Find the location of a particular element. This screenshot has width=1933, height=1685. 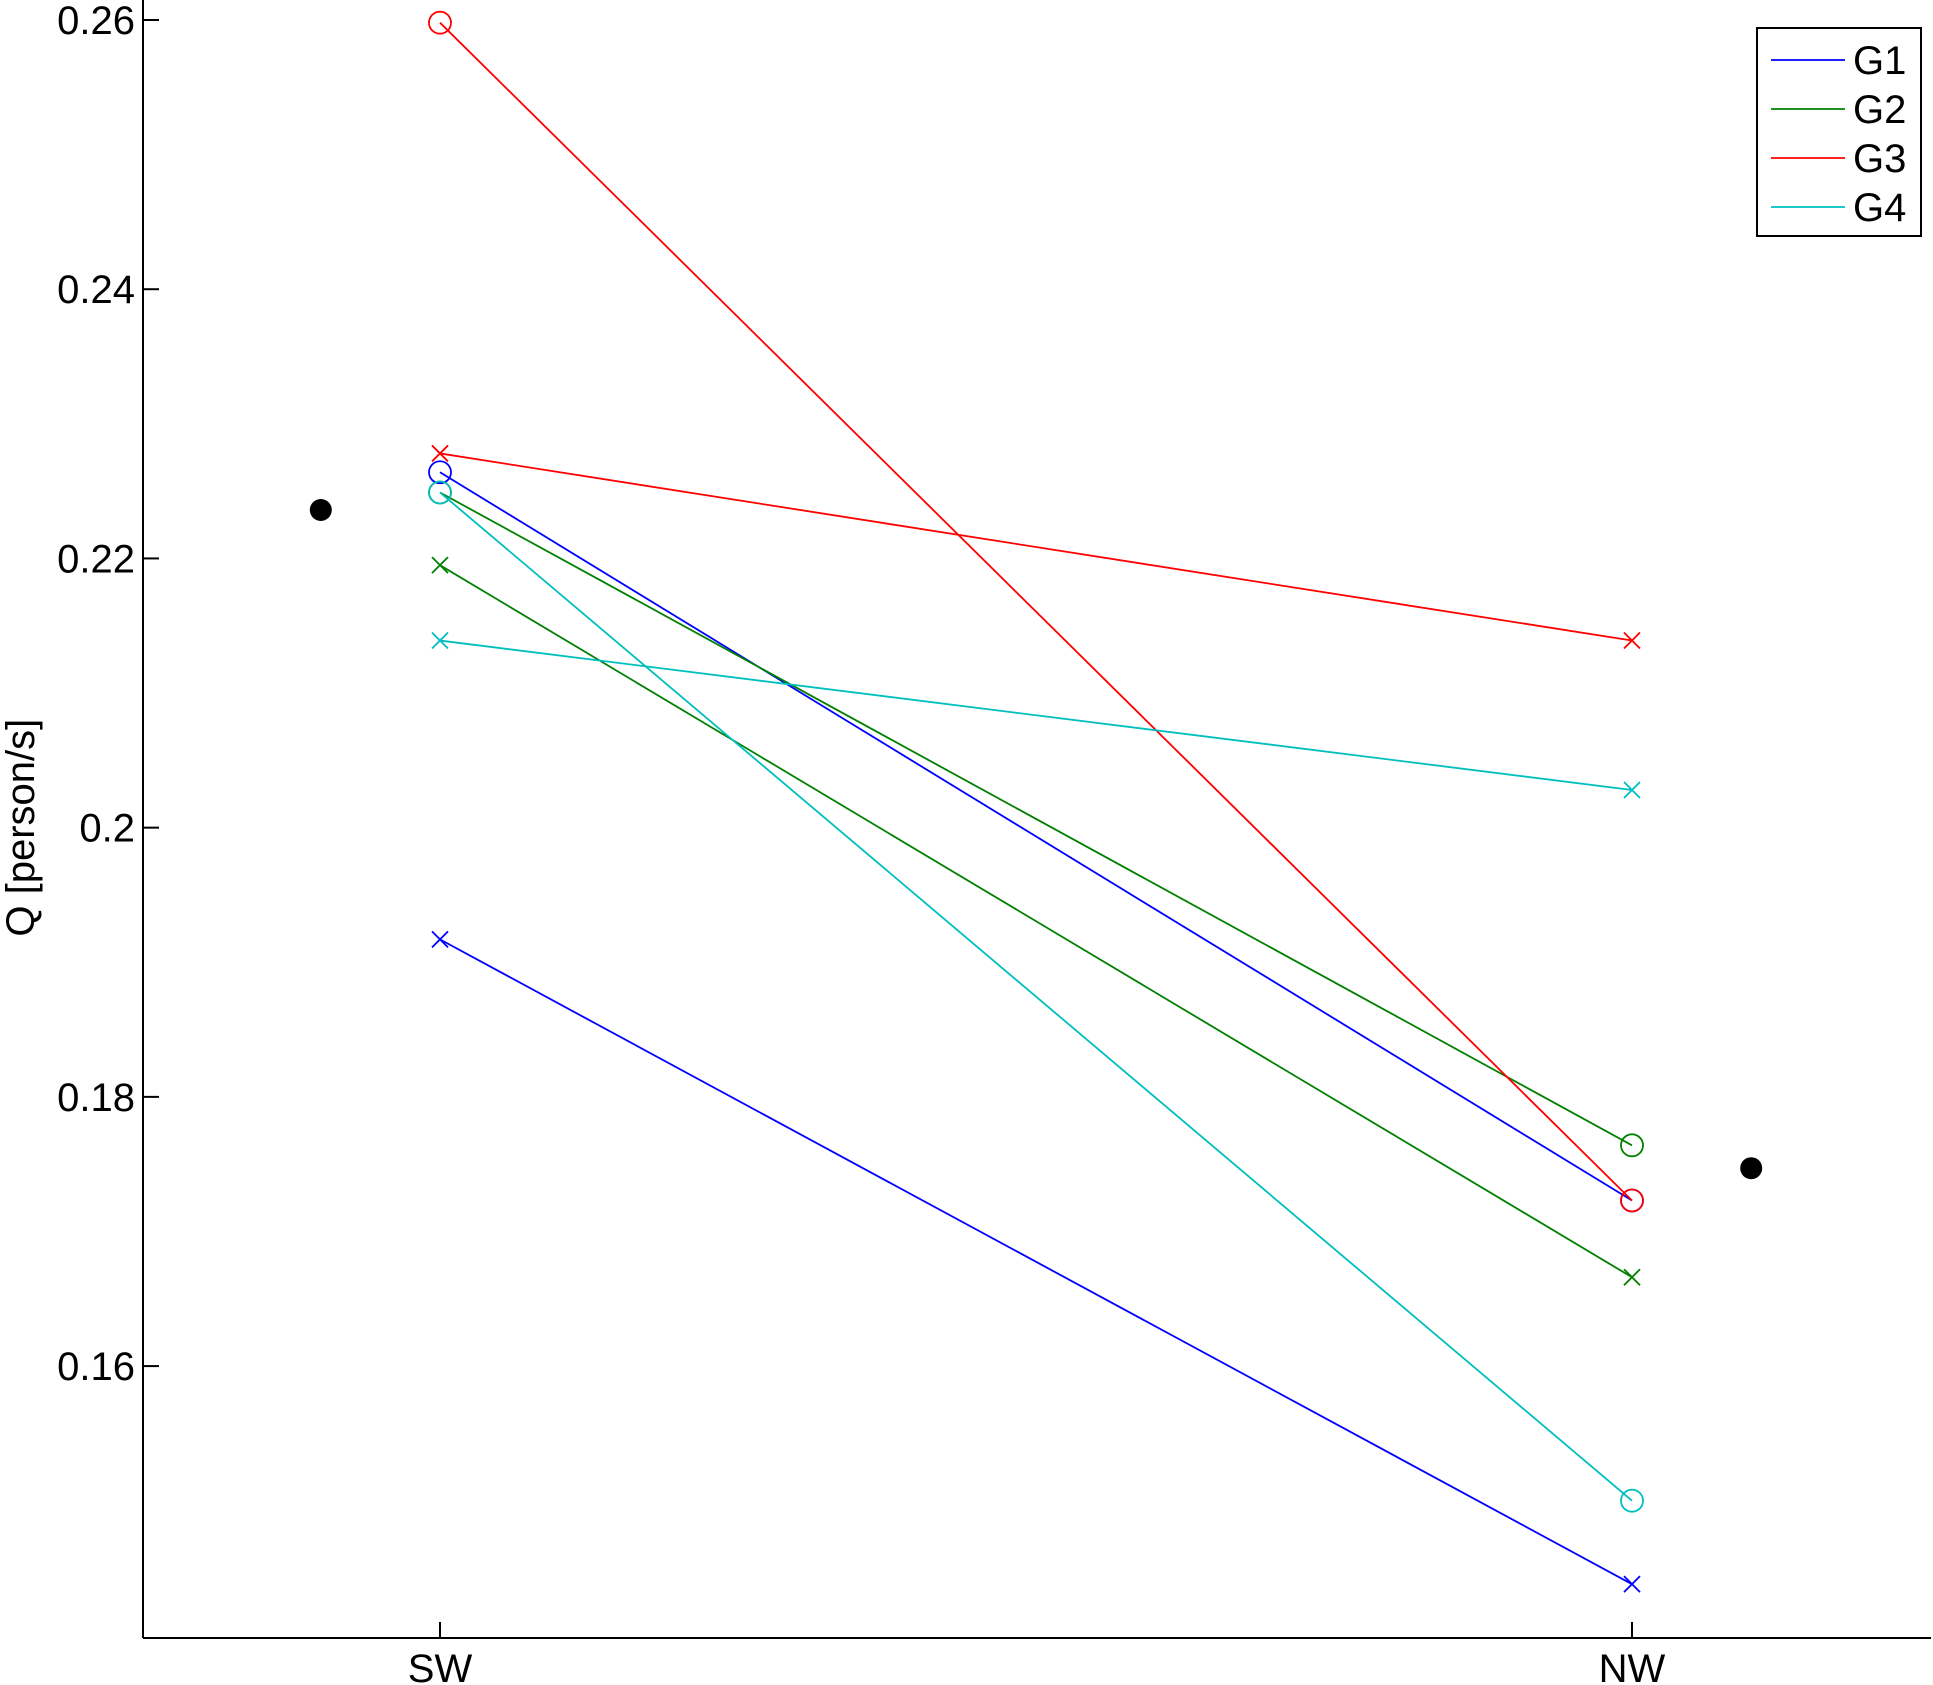

series-g4-x is located at coordinates (1036, 715).